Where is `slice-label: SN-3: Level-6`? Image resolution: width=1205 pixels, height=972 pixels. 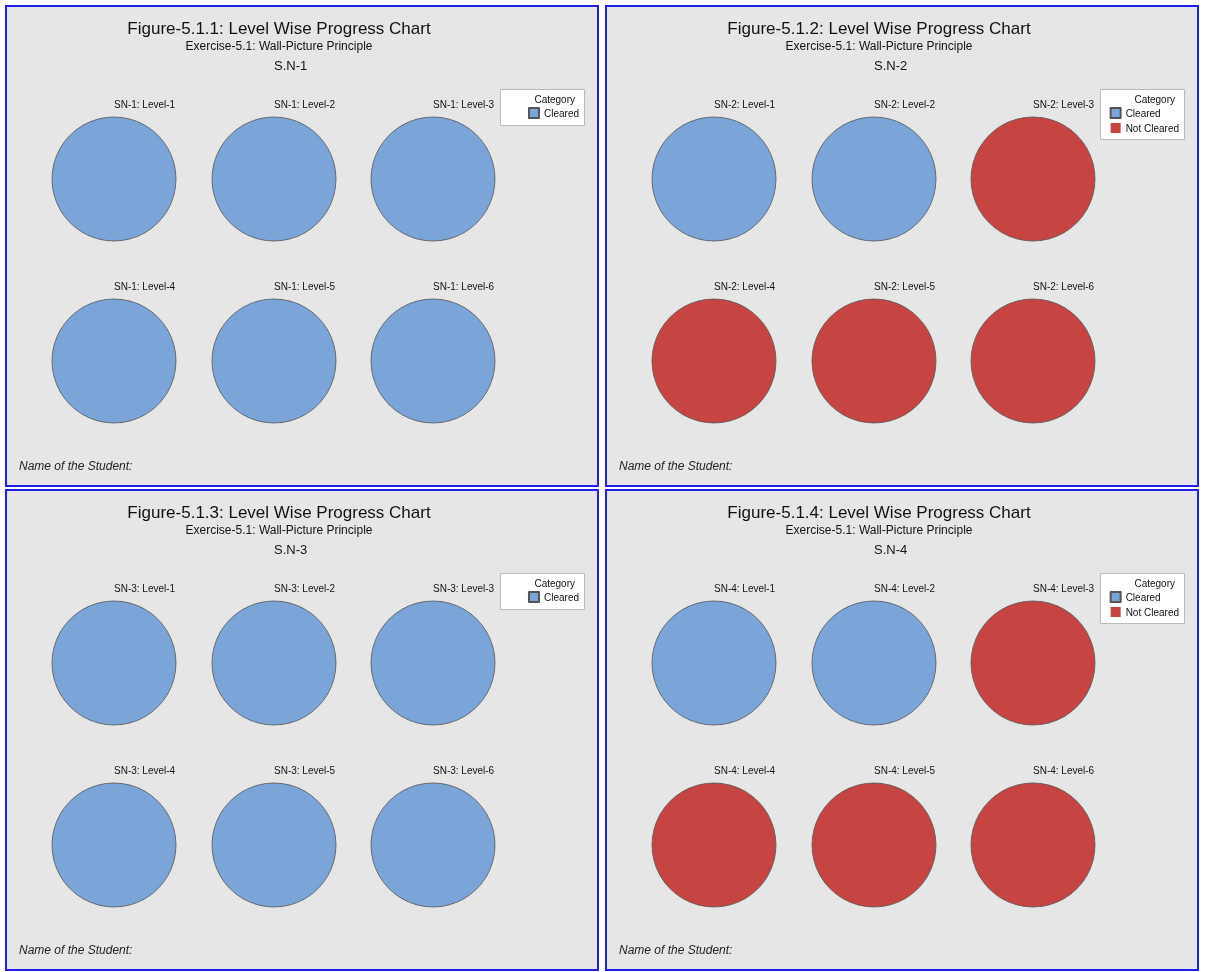 slice-label: SN-3: Level-6 is located at coordinates (464, 770).